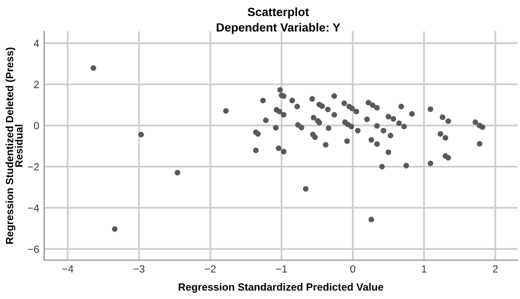  Describe the element at coordinates (36, 126) in the screenshot. I see `y-tick-label: 0` at that location.